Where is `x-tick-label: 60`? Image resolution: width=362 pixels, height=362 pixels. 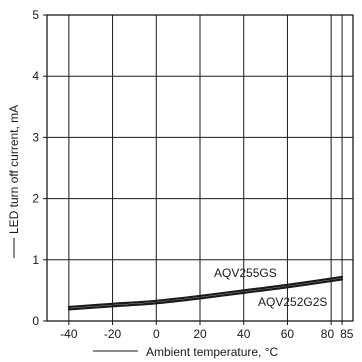 x-tick-label: 60 is located at coordinates (288, 334).